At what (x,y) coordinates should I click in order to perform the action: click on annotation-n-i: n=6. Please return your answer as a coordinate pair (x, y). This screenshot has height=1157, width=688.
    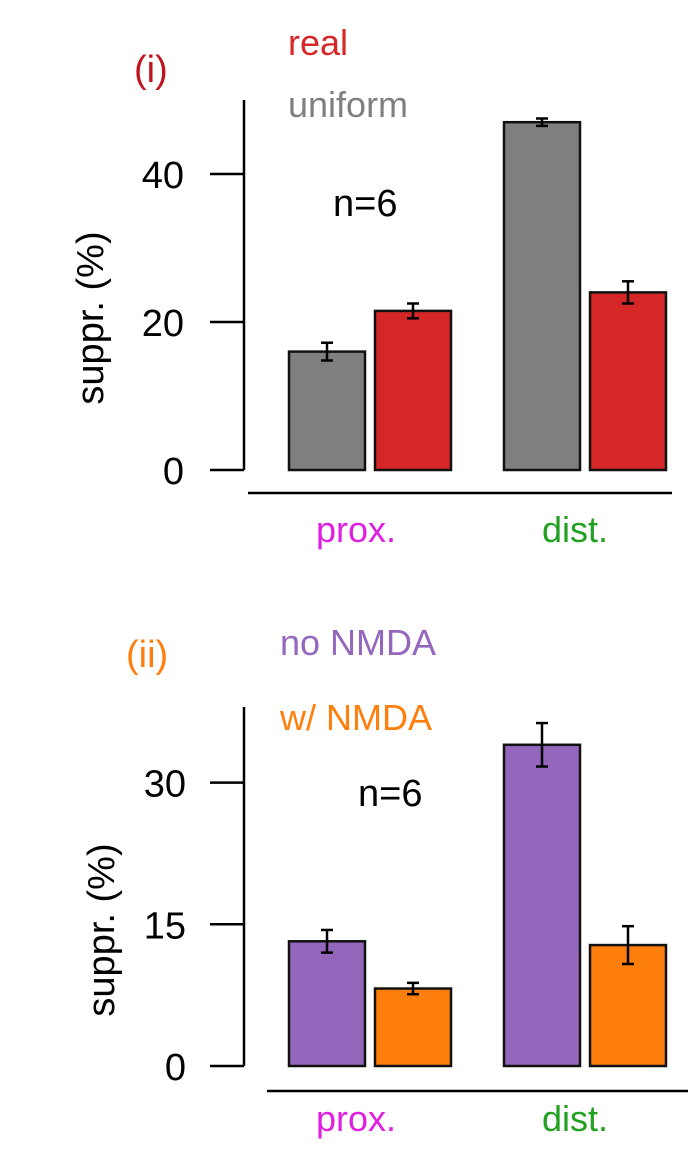
    Looking at the image, I should click on (365, 204).